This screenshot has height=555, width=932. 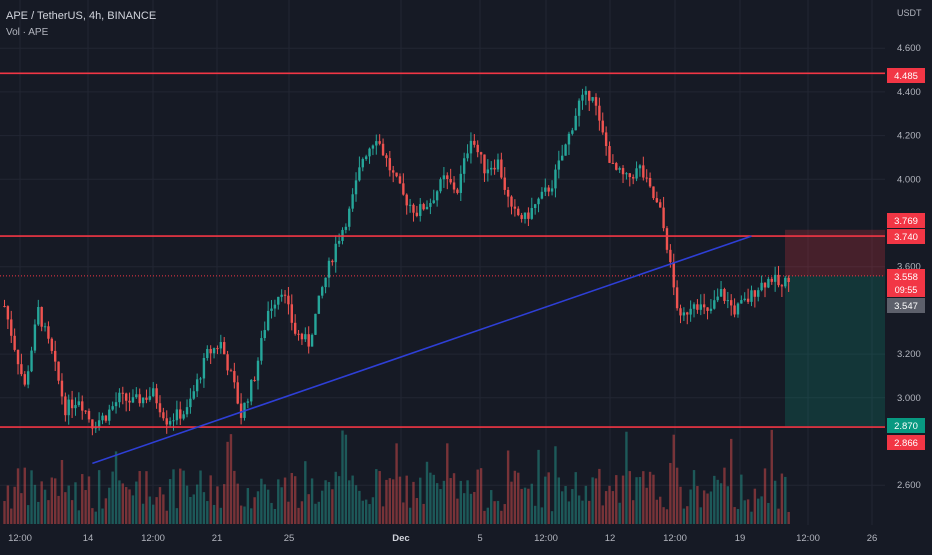 What do you see at coordinates (906, 220) in the screenshot?
I see `stop-badge: 3.769` at bounding box center [906, 220].